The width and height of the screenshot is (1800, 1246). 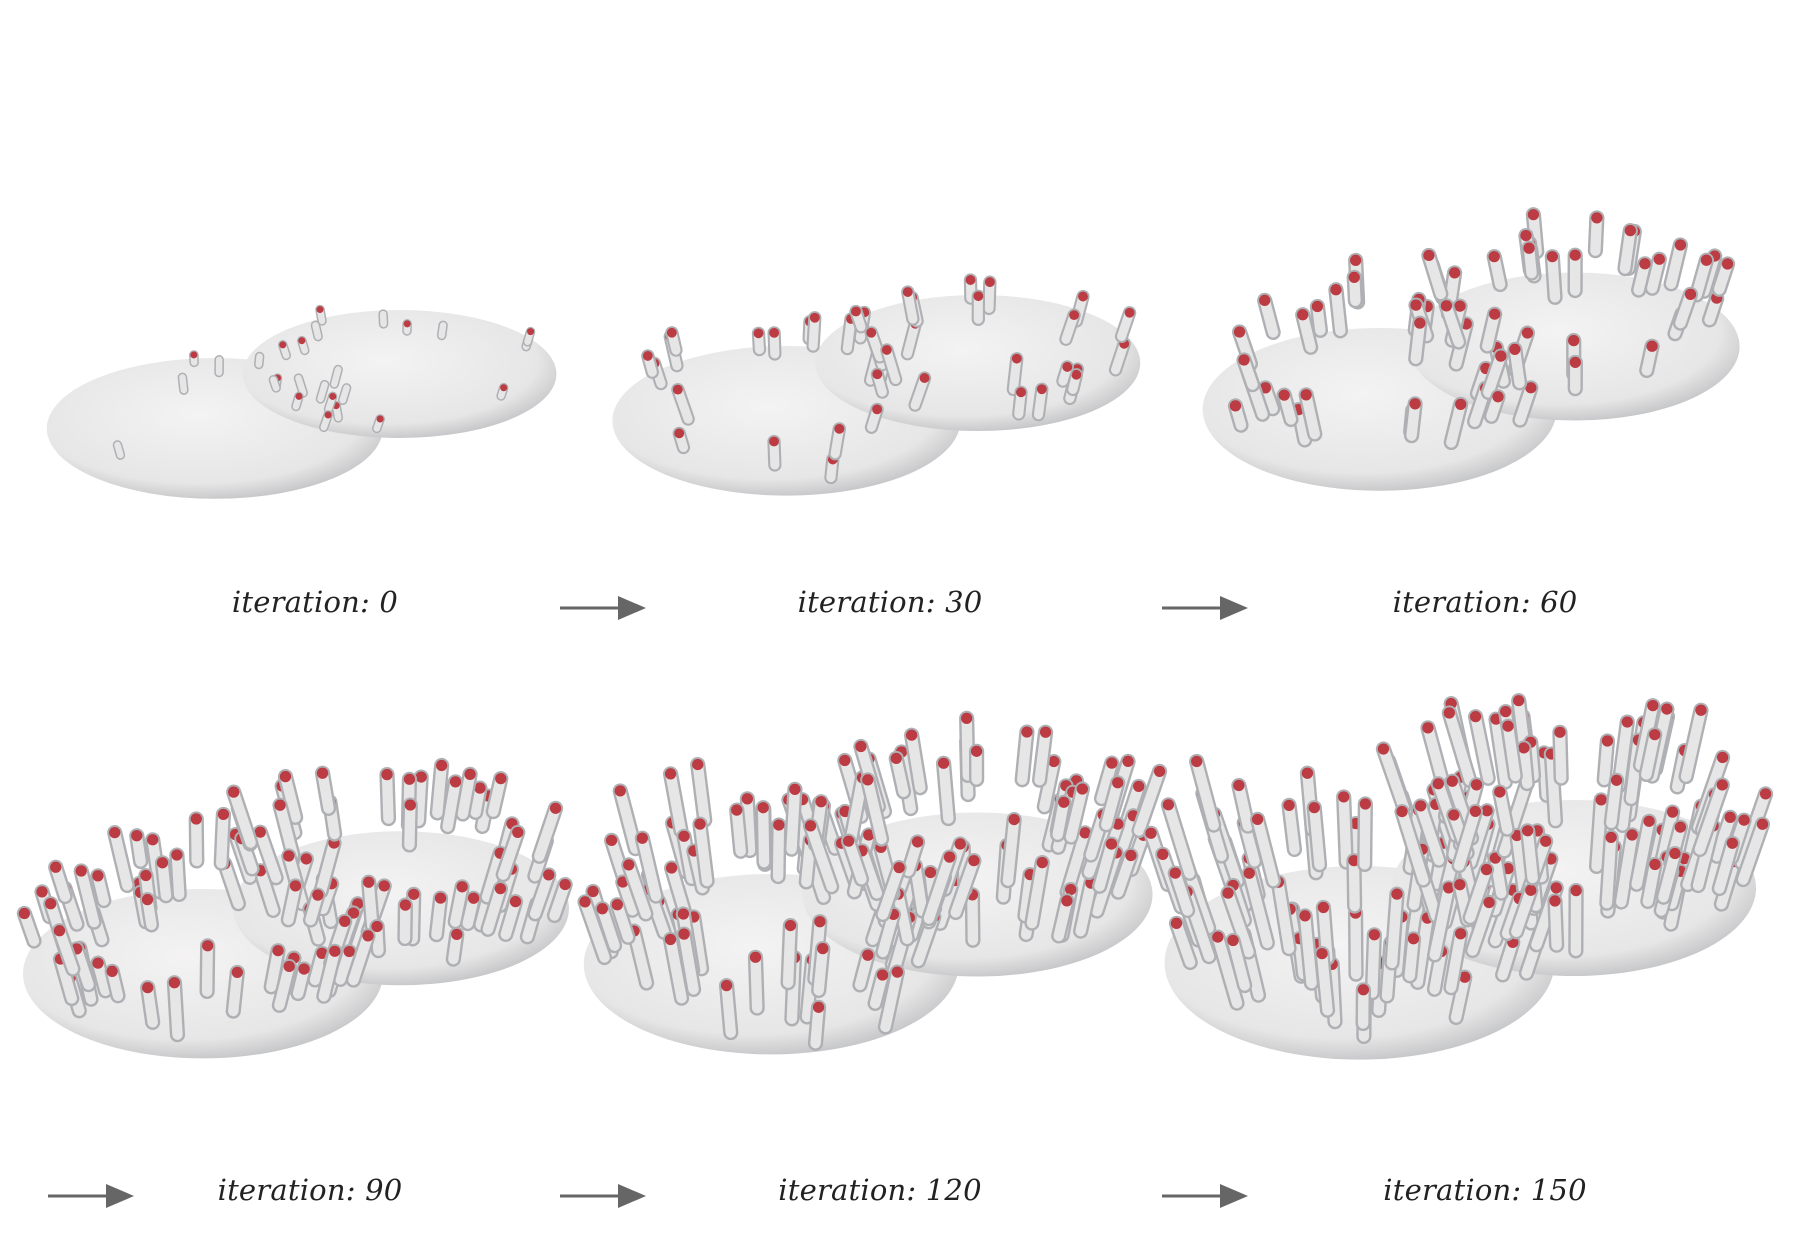 What do you see at coordinates (1485, 1190) in the screenshot?
I see `stage-label: iteration: 150` at bounding box center [1485, 1190].